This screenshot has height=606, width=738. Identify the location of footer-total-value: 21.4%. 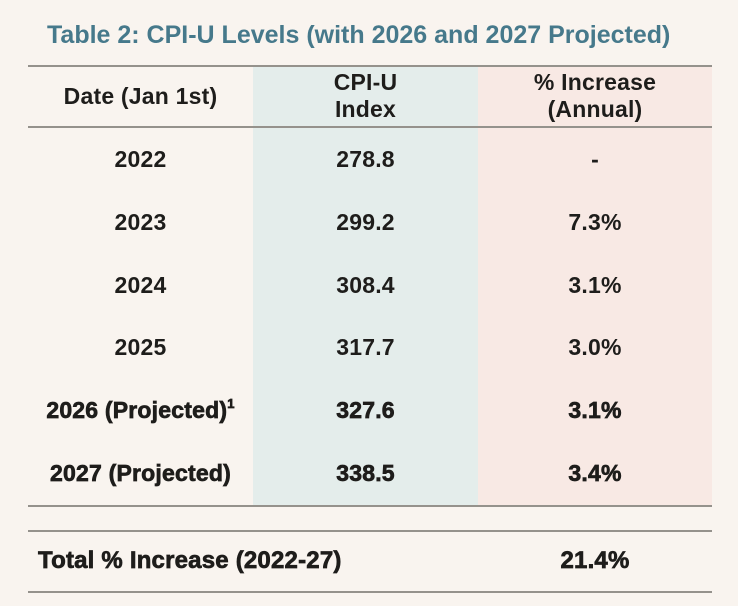
(595, 561).